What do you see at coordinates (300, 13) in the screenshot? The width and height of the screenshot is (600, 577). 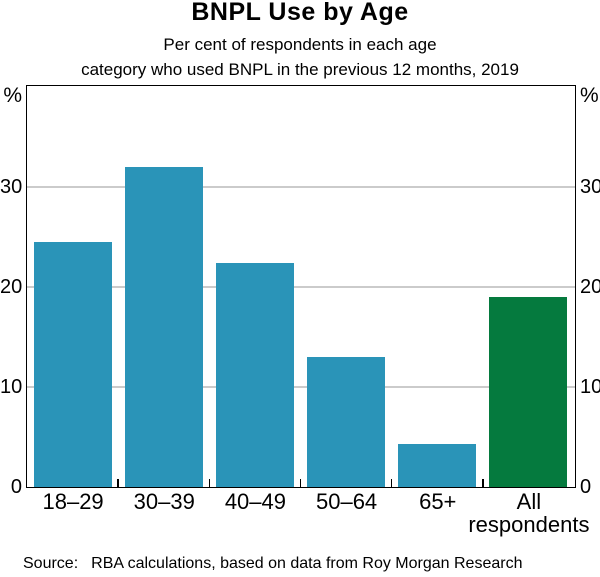 I see `chart-title: BNPL Use by Age` at bounding box center [300, 13].